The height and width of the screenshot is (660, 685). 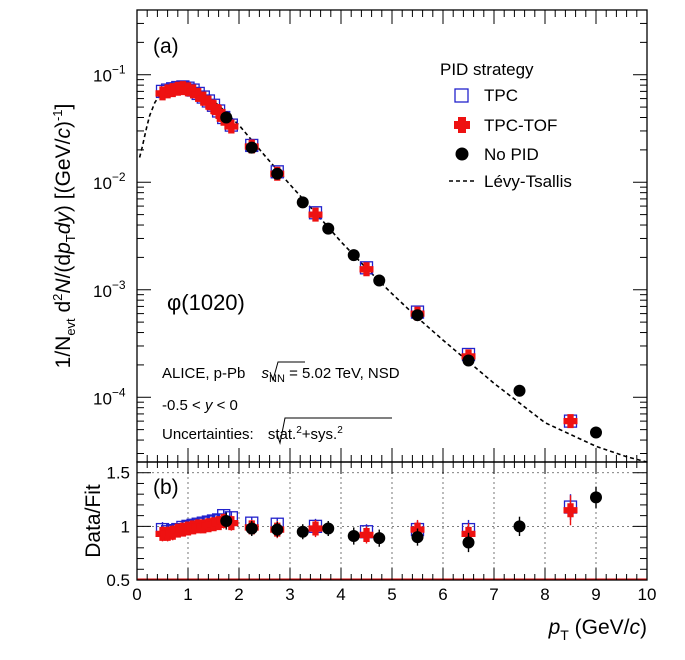 I want to click on y-tick-label-exp: −1, so click(x=119, y=70).